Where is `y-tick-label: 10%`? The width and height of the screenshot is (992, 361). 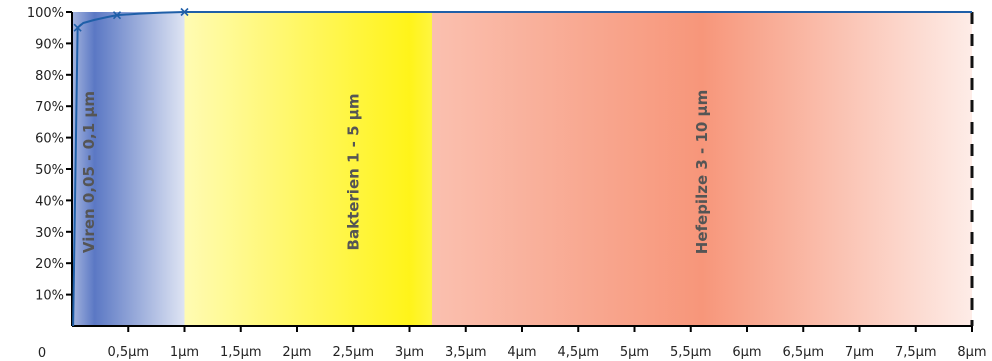 y-tick-label: 10% is located at coordinates (49, 296).